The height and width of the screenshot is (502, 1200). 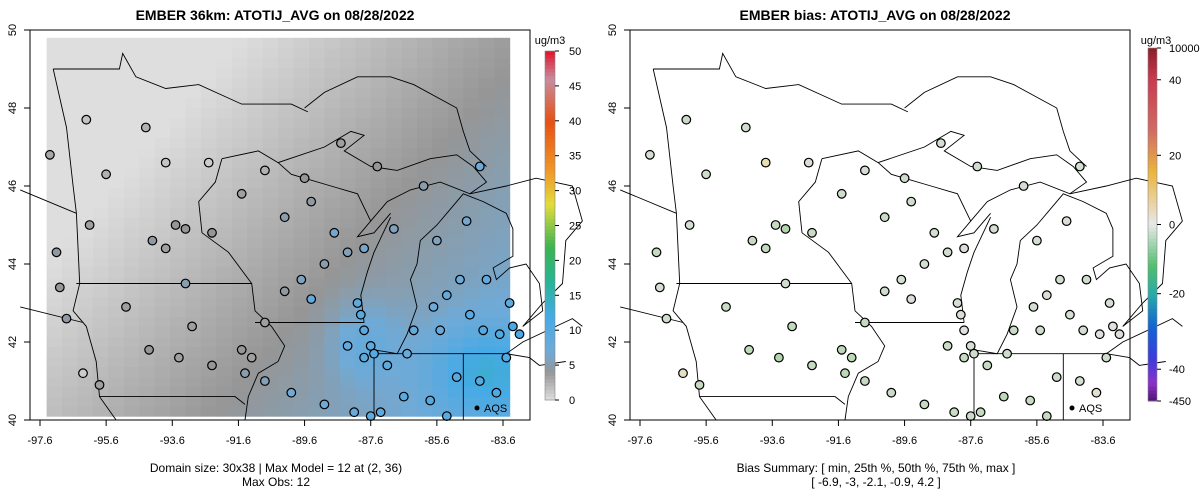 What do you see at coordinates (1072, 408) in the screenshot?
I see `legend-dot` at bounding box center [1072, 408].